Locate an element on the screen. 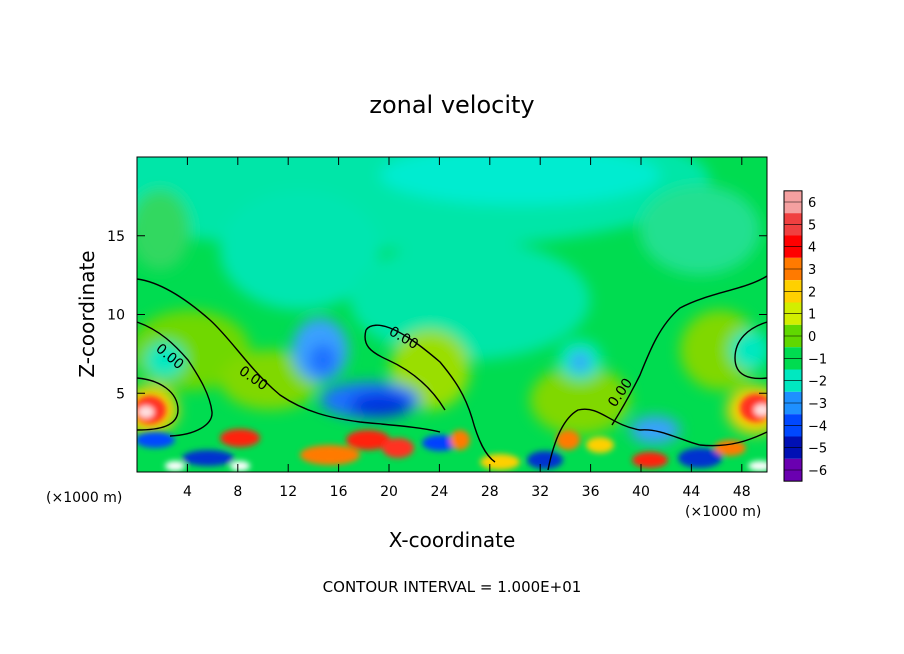  colorbar-label: −5 is located at coordinates (817, 449).